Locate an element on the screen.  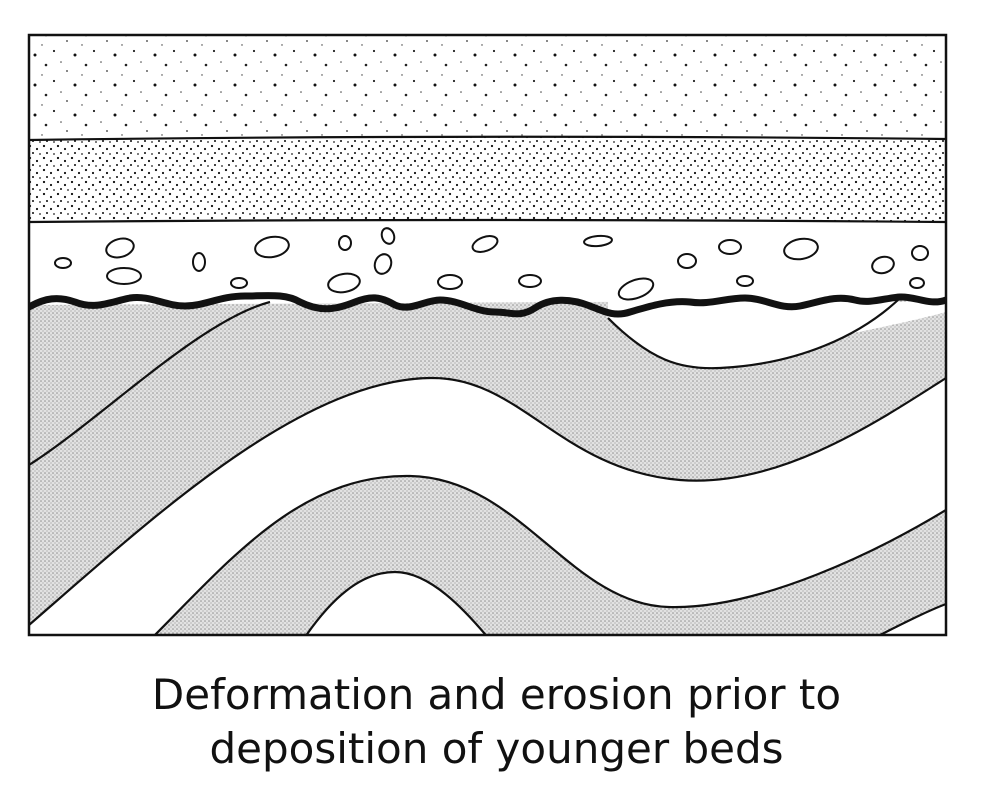
boundary-lower is located at coordinates (487, 221).